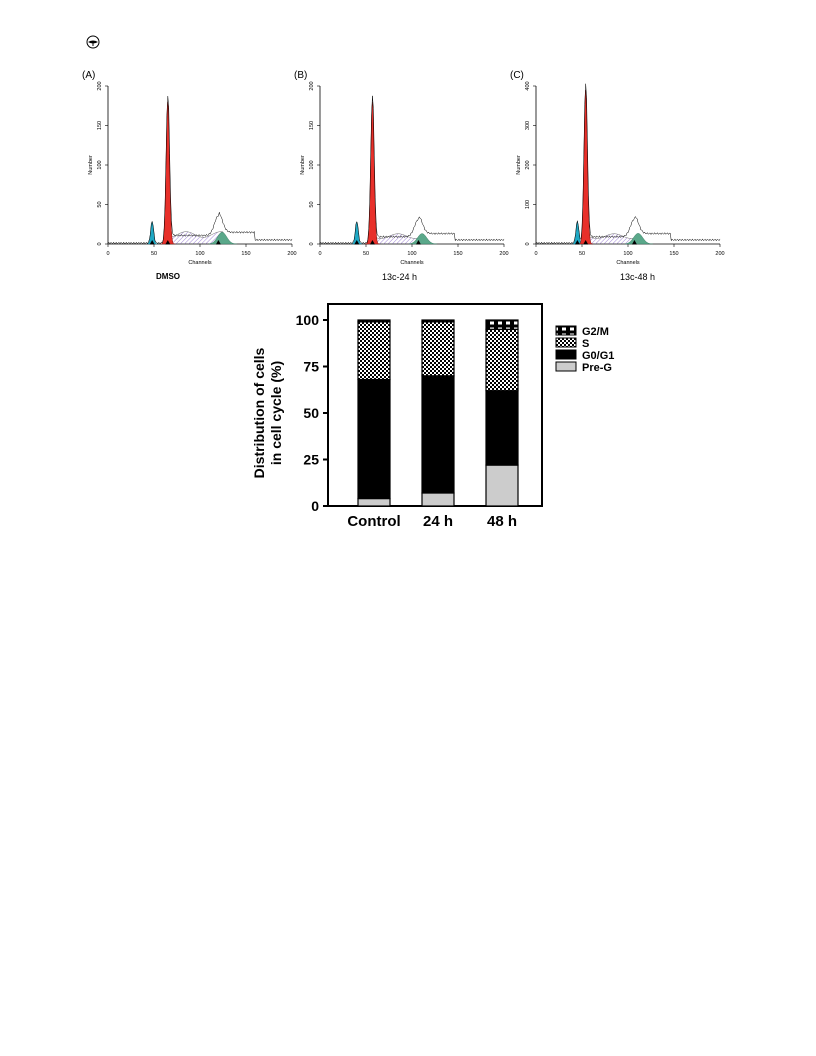  Describe the element at coordinates (168, 276) in the screenshot. I see `panel-caption: DMSO` at that location.